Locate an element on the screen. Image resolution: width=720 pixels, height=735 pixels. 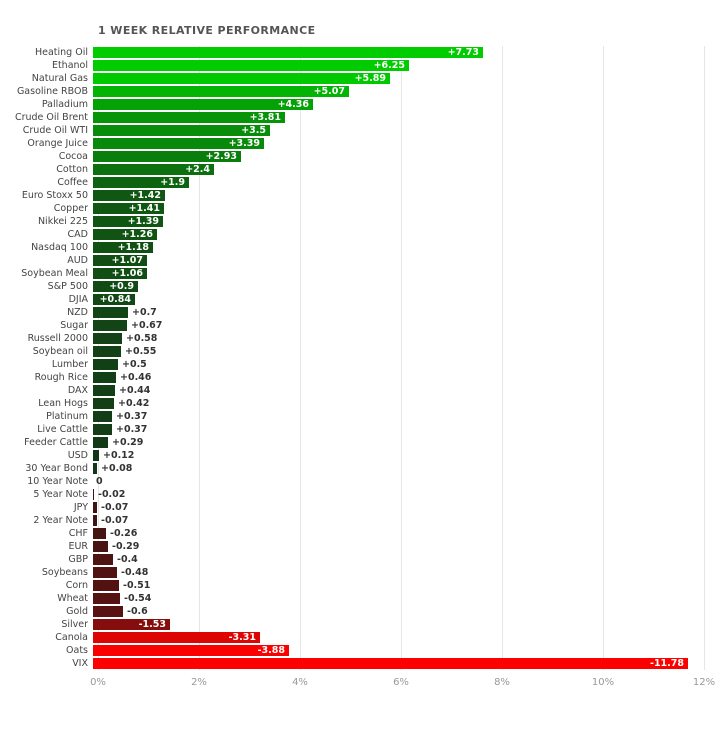
category-label: Euro Stoxx 50 is located at coordinates (54, 195).